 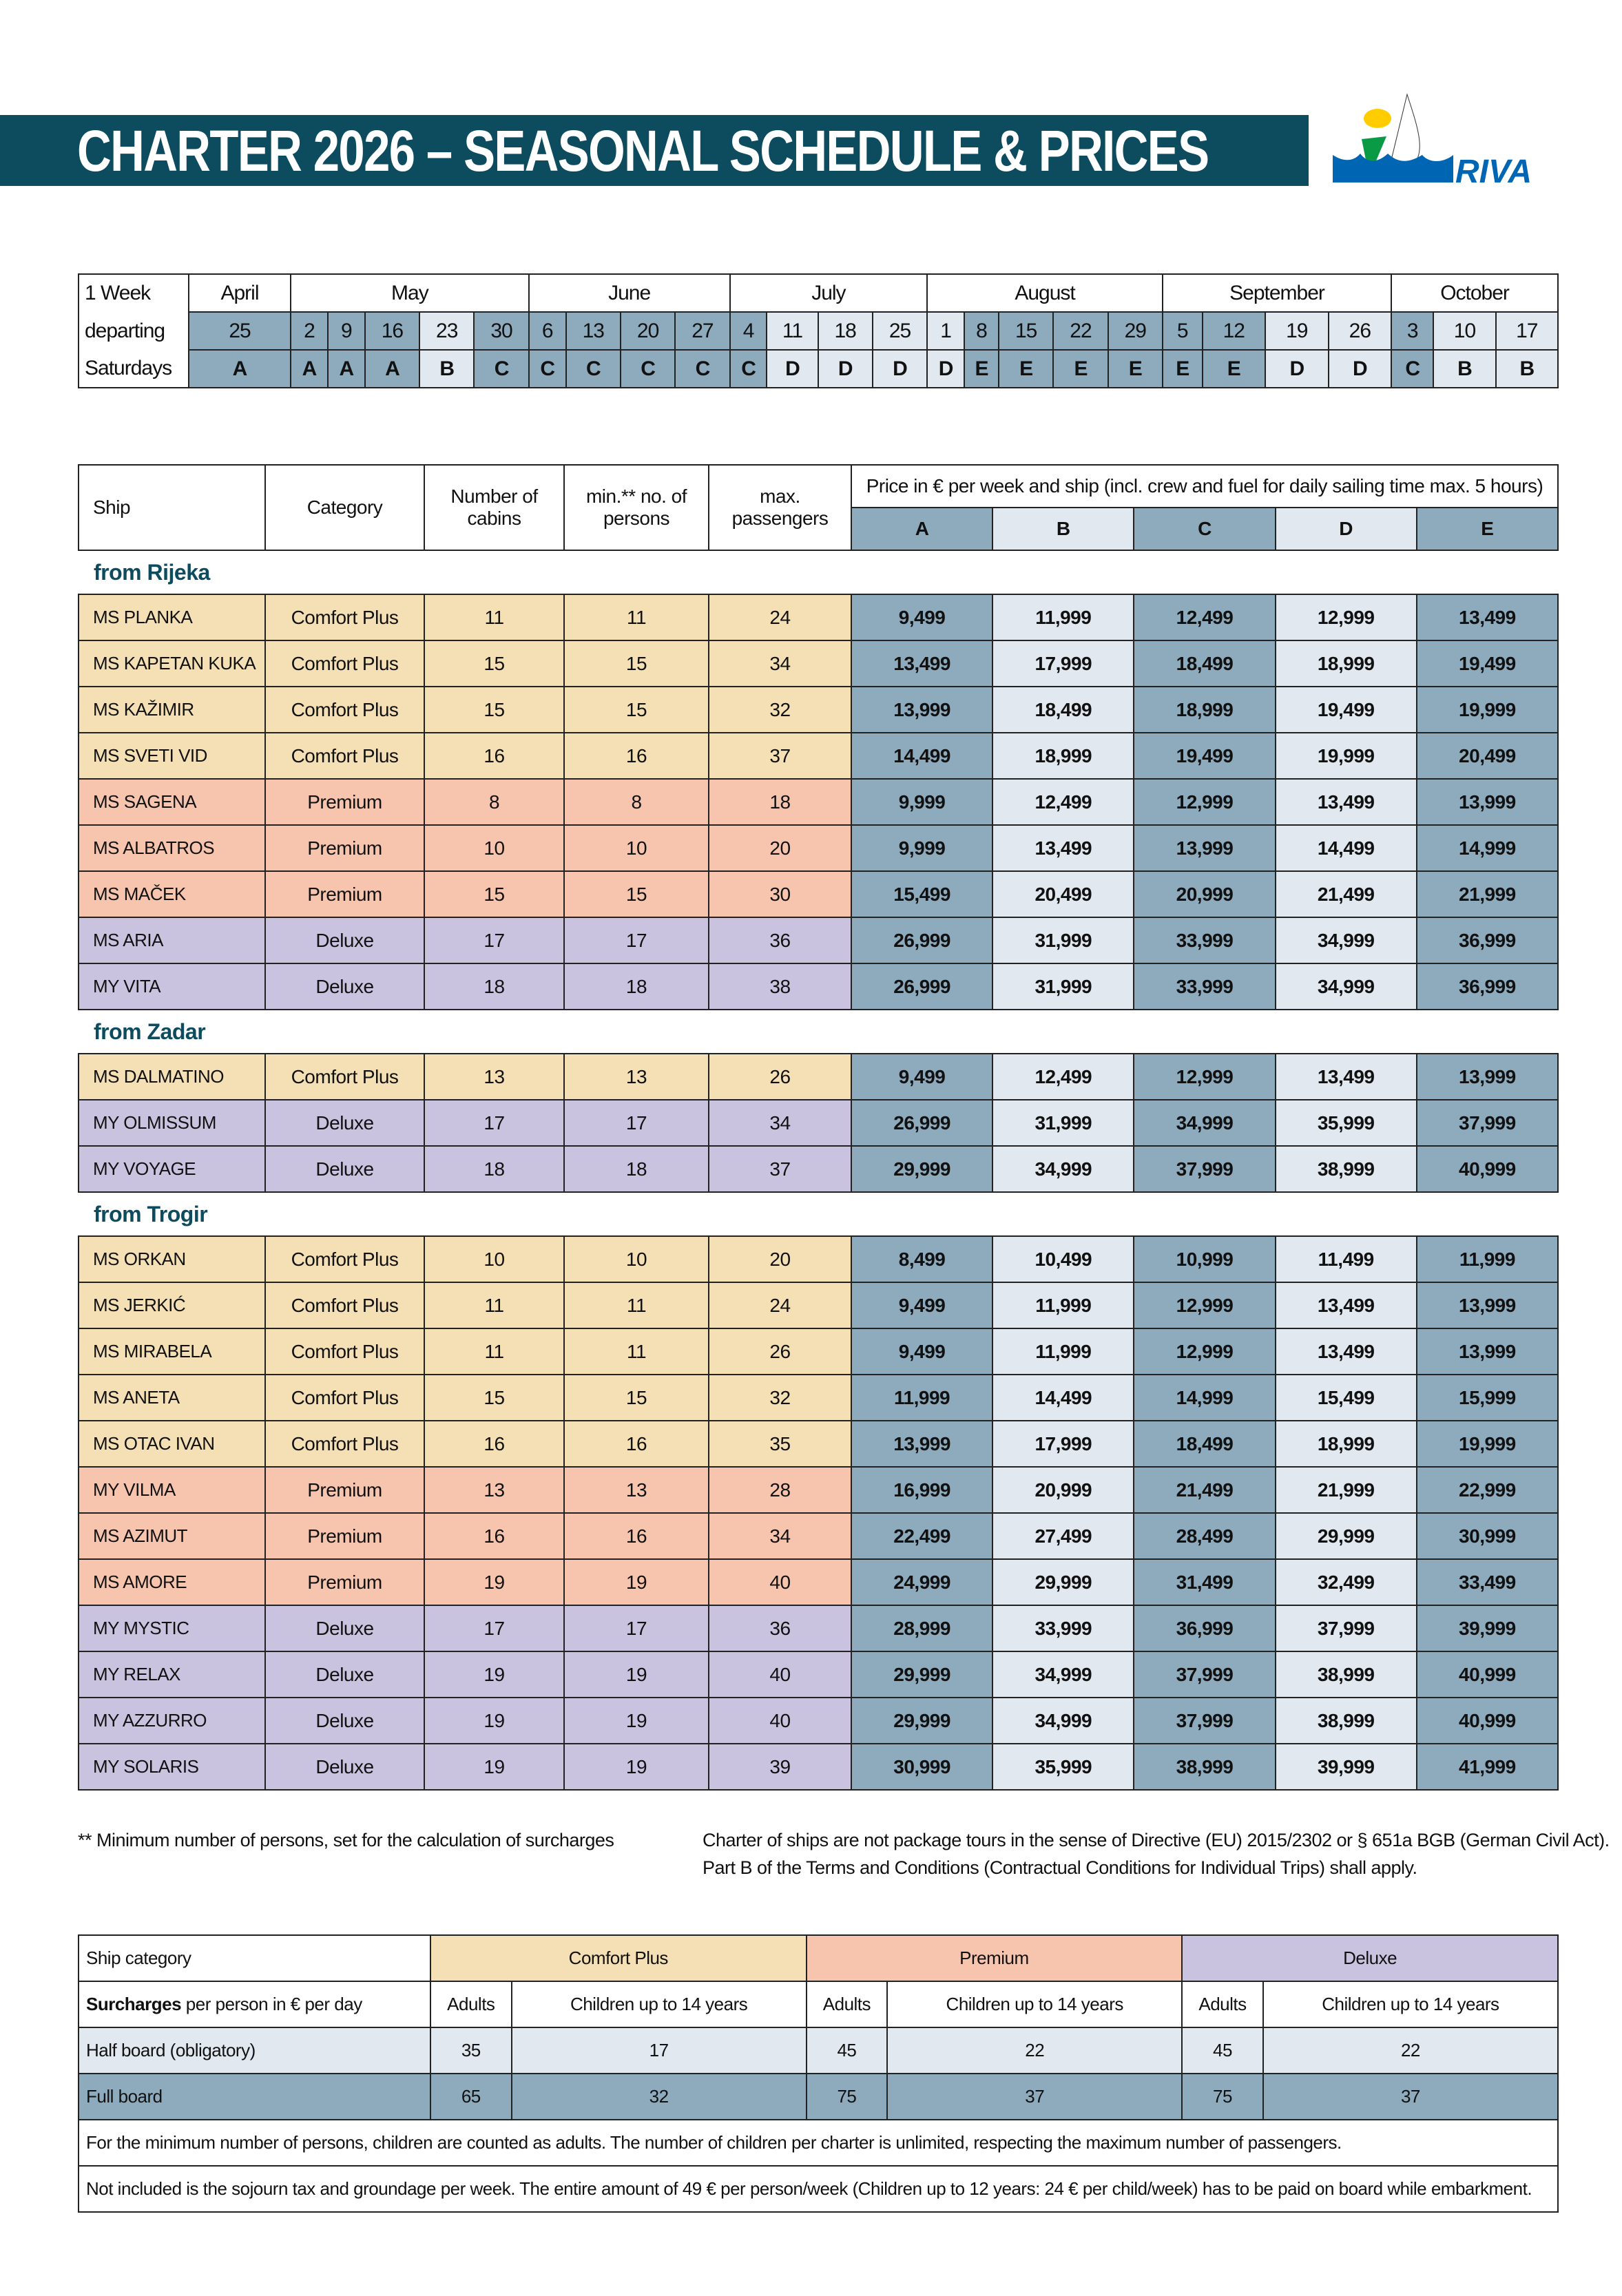 I want to click on price-B: 18,999, so click(x=1063, y=756).